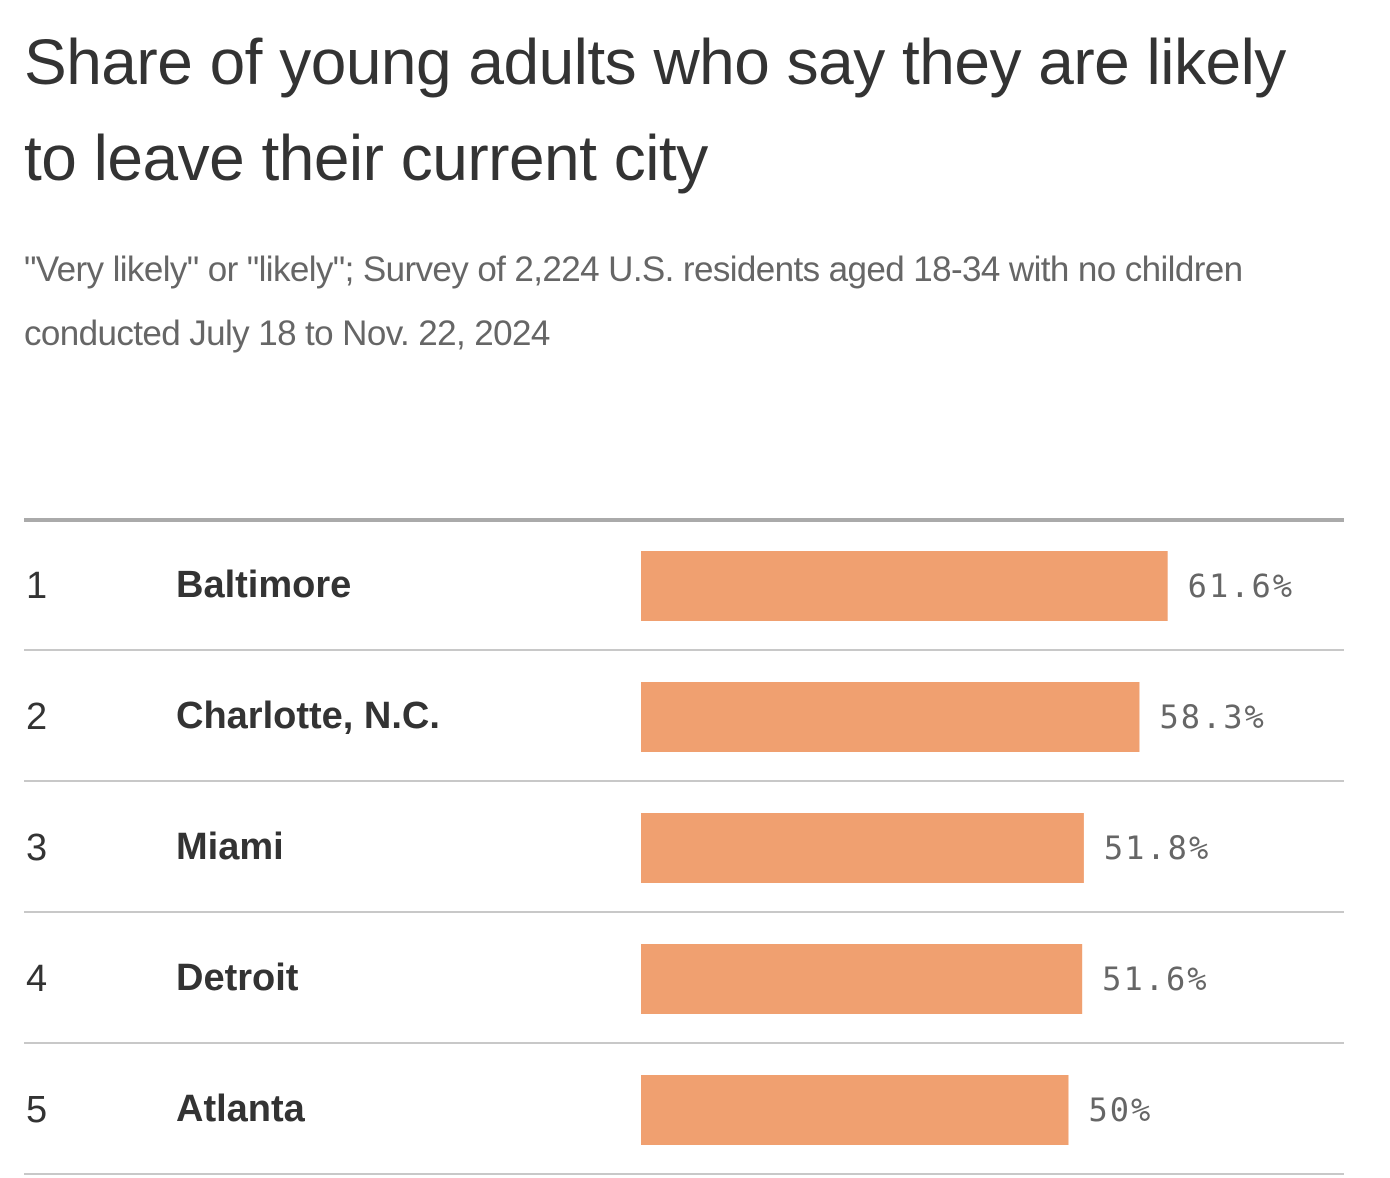 The image size is (1390, 1178). What do you see at coordinates (36, 1110) in the screenshot?
I see `rank-label: 5` at bounding box center [36, 1110].